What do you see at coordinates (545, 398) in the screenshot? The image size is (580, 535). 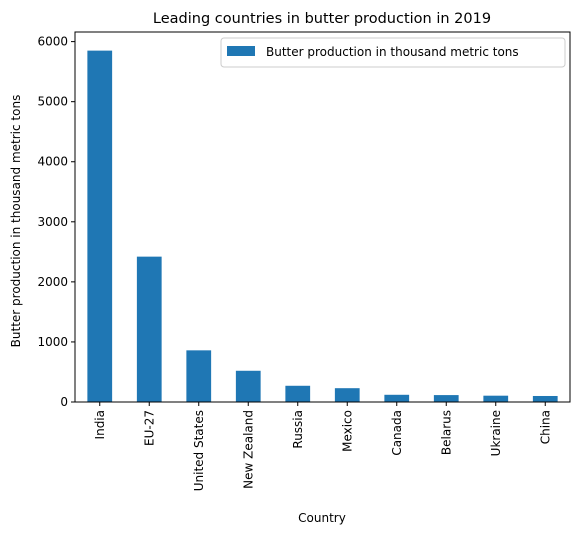 I see `bar-china` at bounding box center [545, 398].